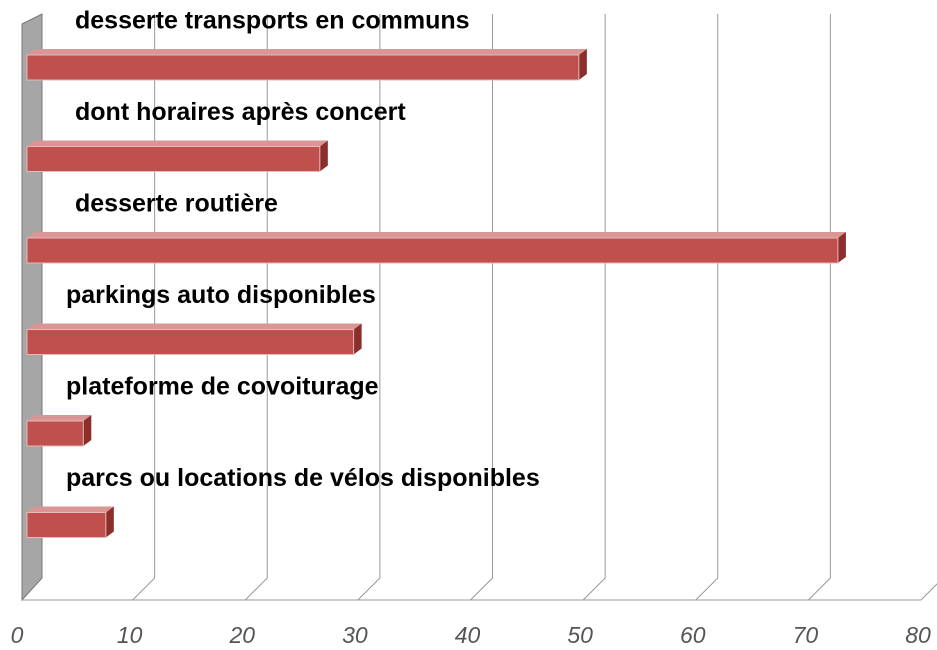 This screenshot has height=650, width=937. I want to click on x-tick-label: 80, so click(918, 635).